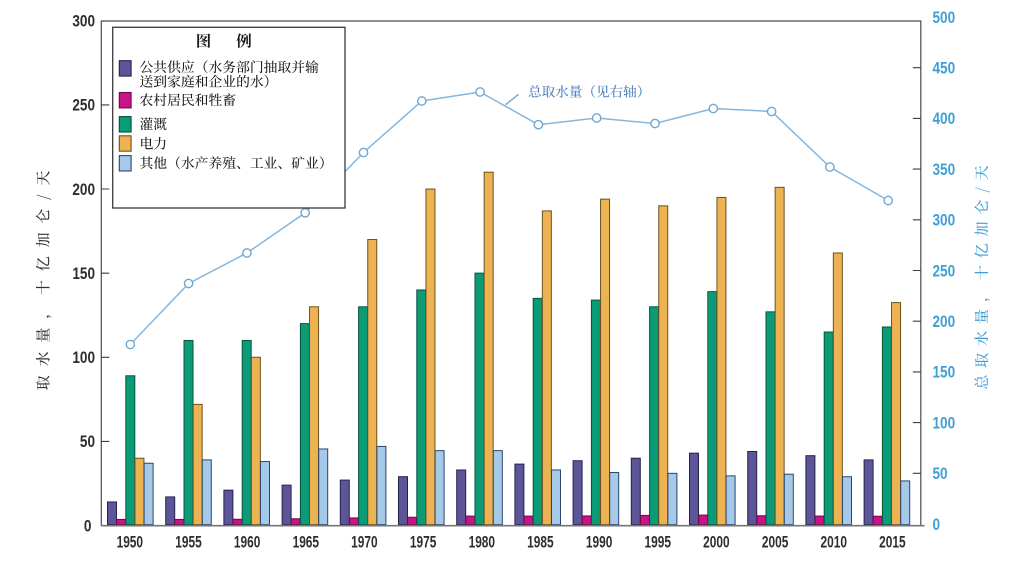  I want to click on svg-text: 其他（水产养殖、工业、矿业）, so click(236, 162).